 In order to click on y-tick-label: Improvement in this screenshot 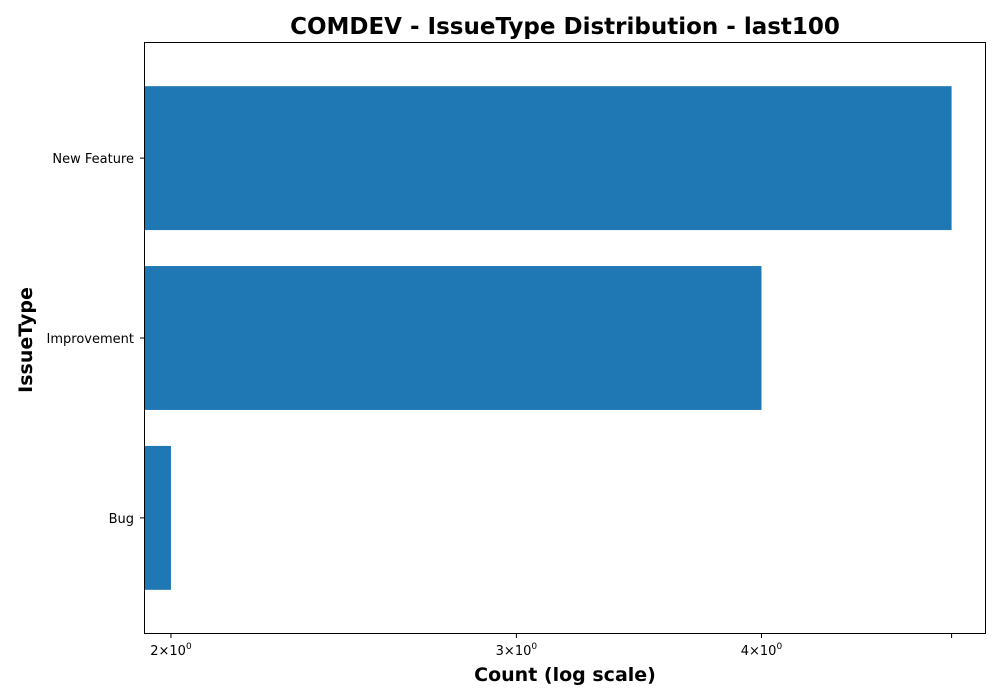, I will do `click(90, 339)`.